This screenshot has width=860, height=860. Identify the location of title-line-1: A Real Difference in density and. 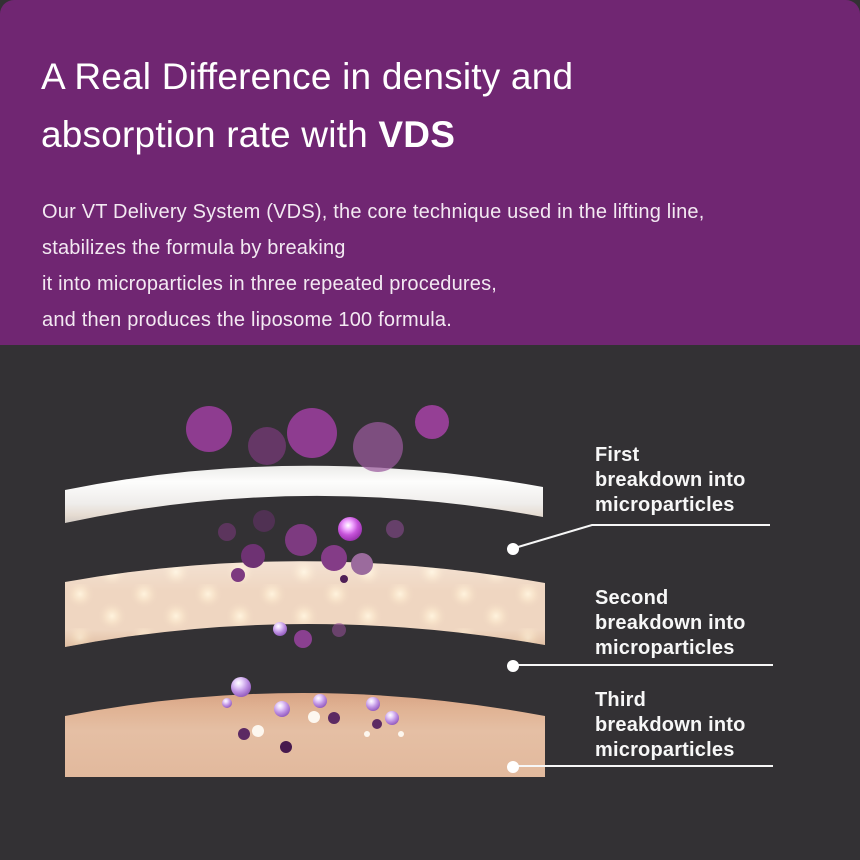
(307, 76).